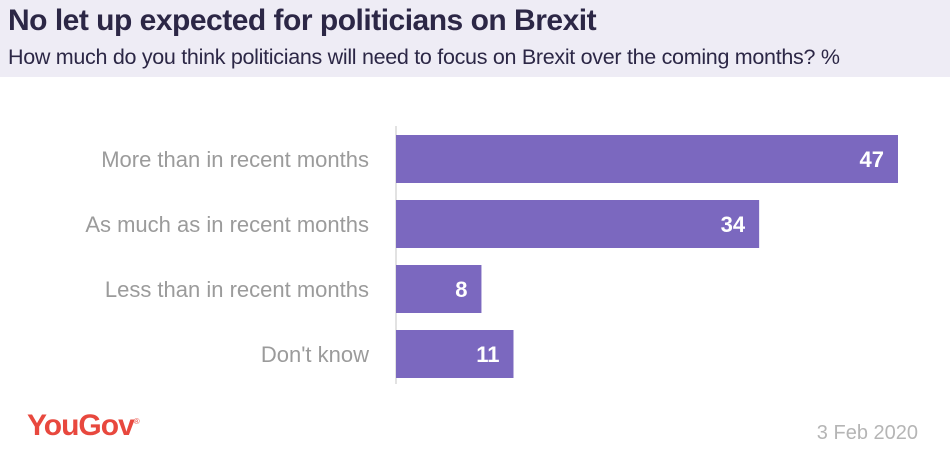 This screenshot has width=950, height=450. Describe the element at coordinates (83, 425) in the screenshot. I see `yougov-logo: YouGov®` at that location.